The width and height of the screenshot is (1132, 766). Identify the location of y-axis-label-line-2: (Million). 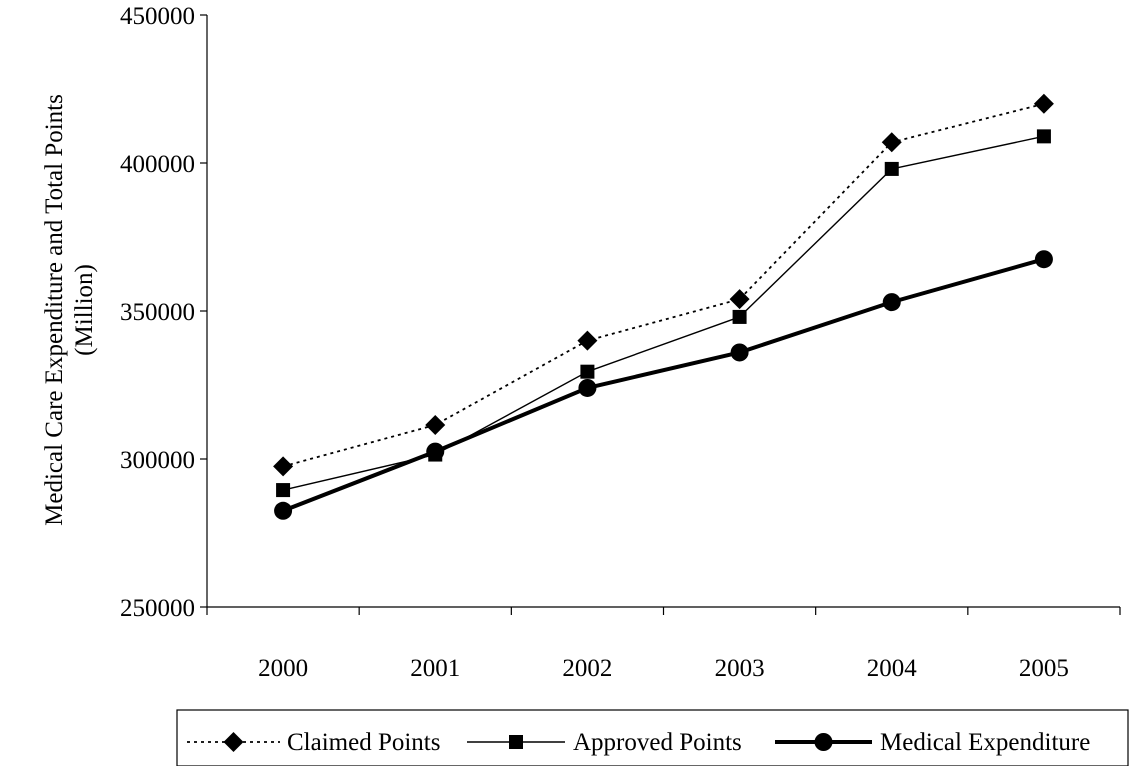
(84, 310).